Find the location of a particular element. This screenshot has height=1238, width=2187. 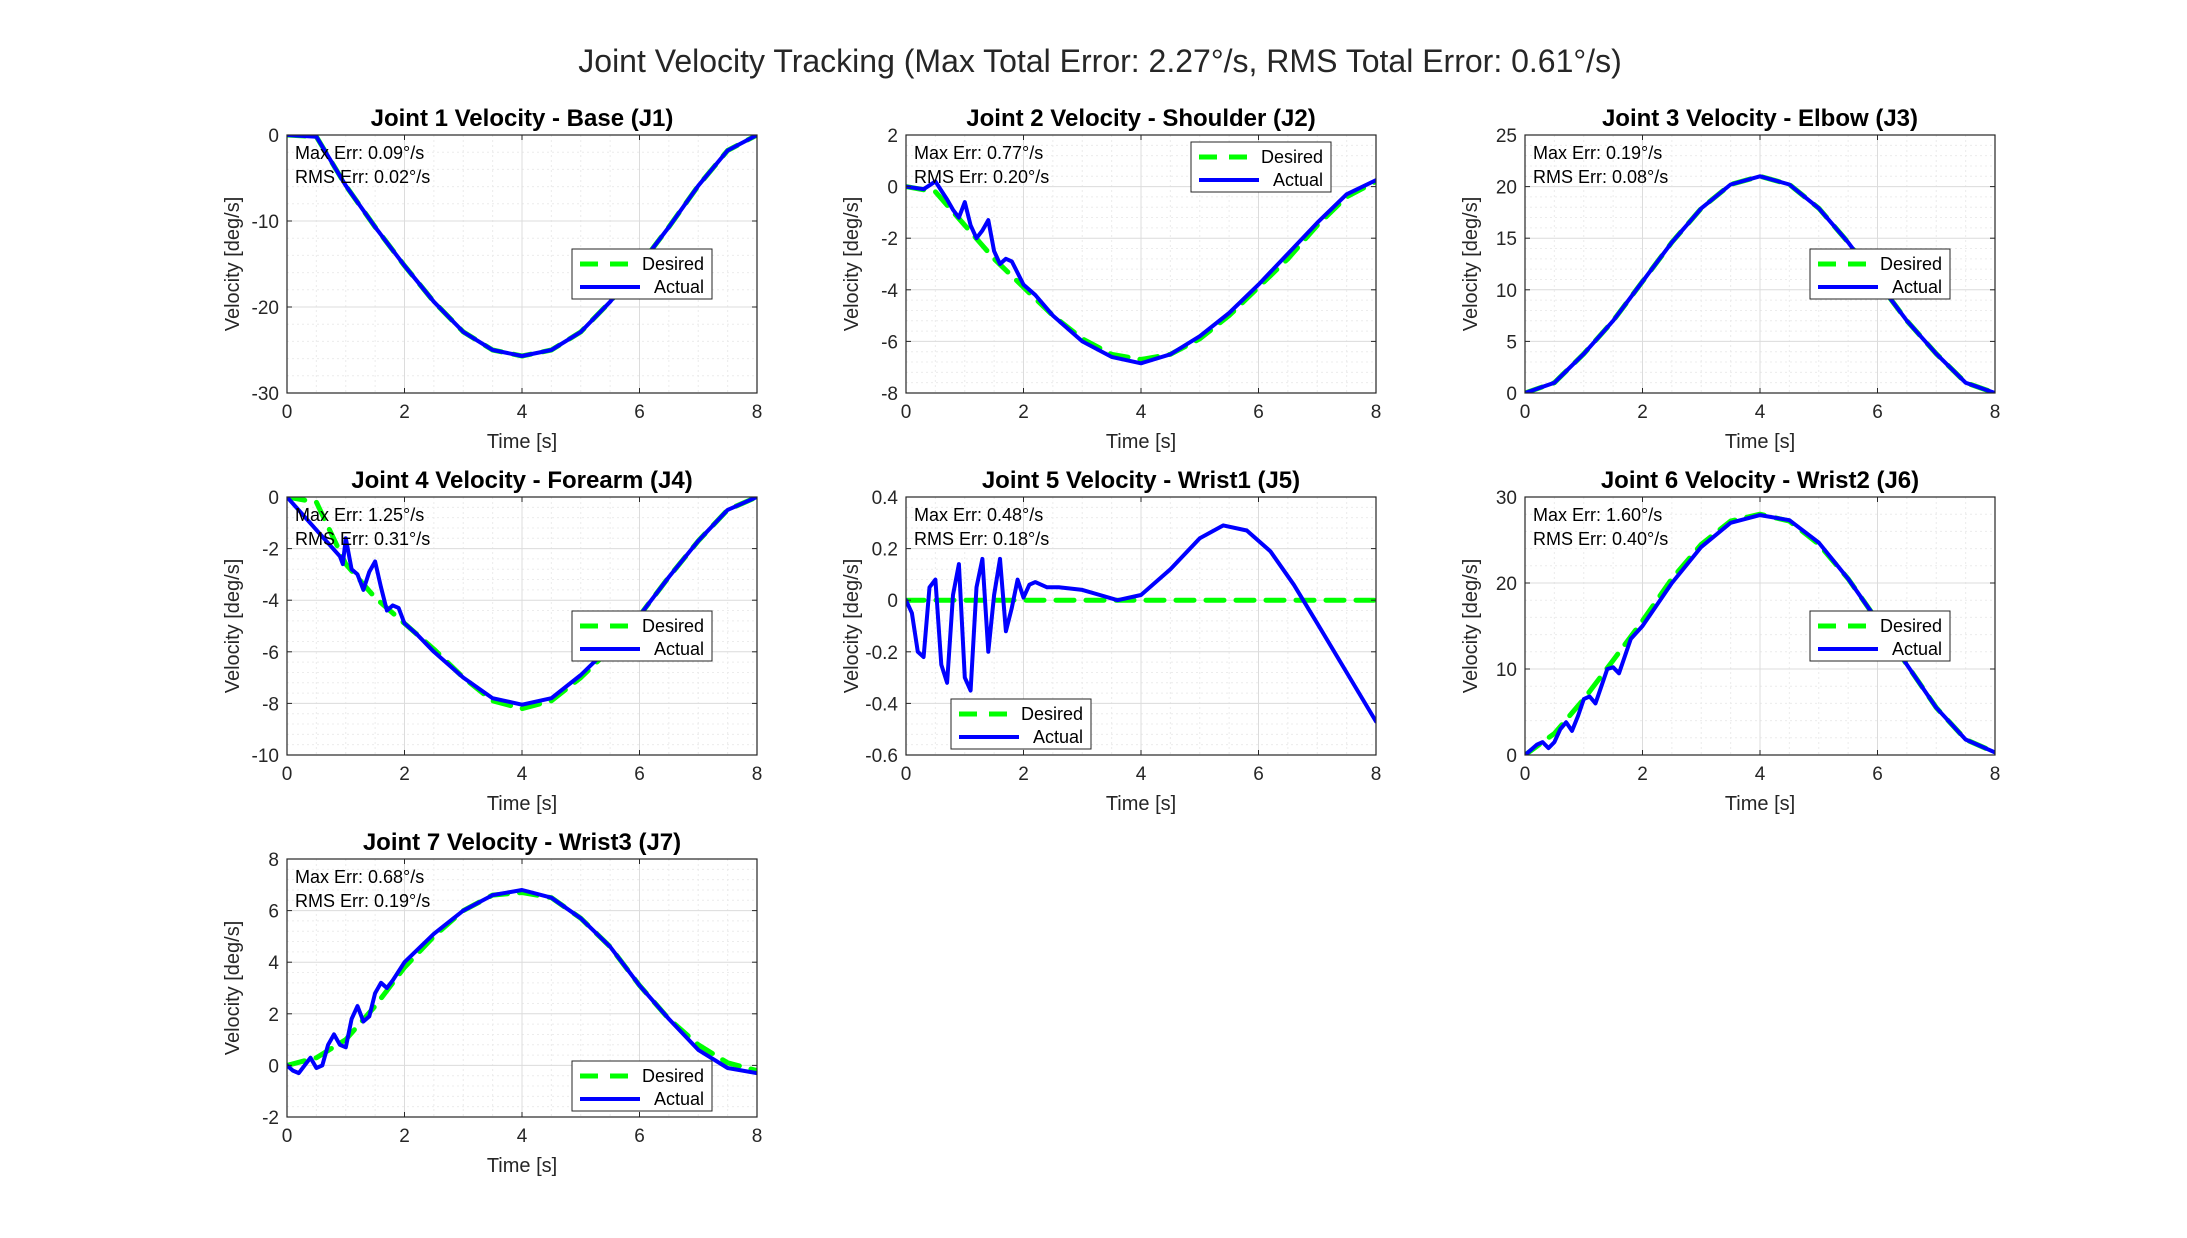

max-error-annotation: Max Err: 0.77°/s is located at coordinates (978, 153).